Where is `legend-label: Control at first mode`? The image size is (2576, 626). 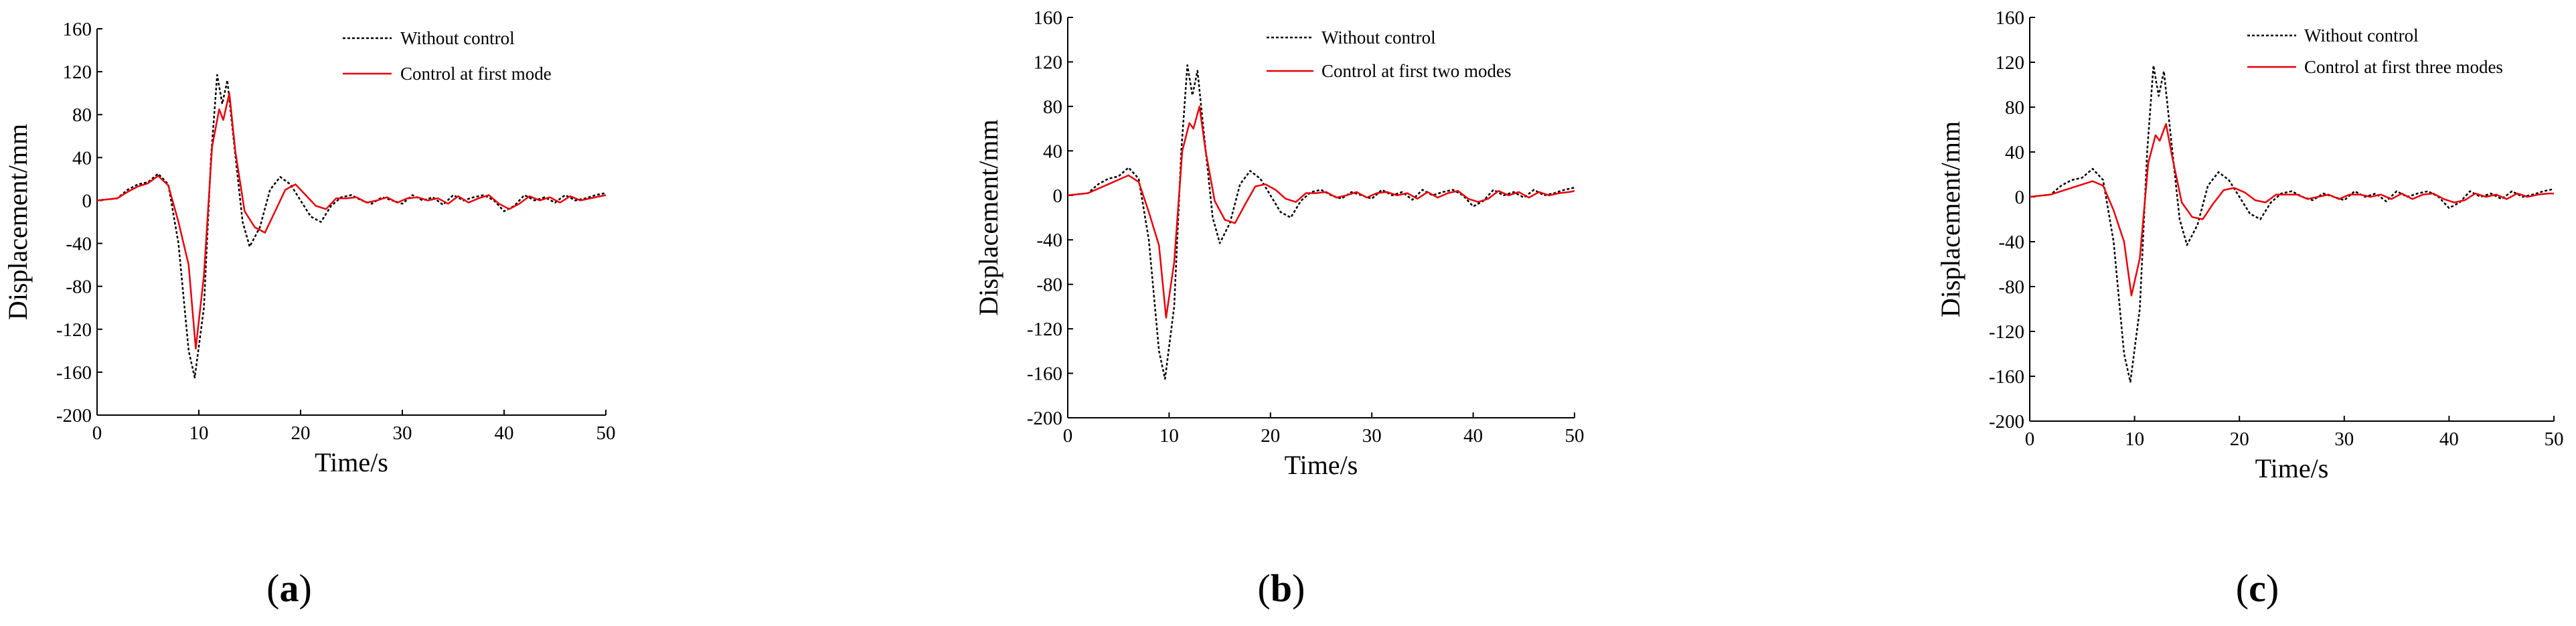 legend-label: Control at first mode is located at coordinates (476, 74).